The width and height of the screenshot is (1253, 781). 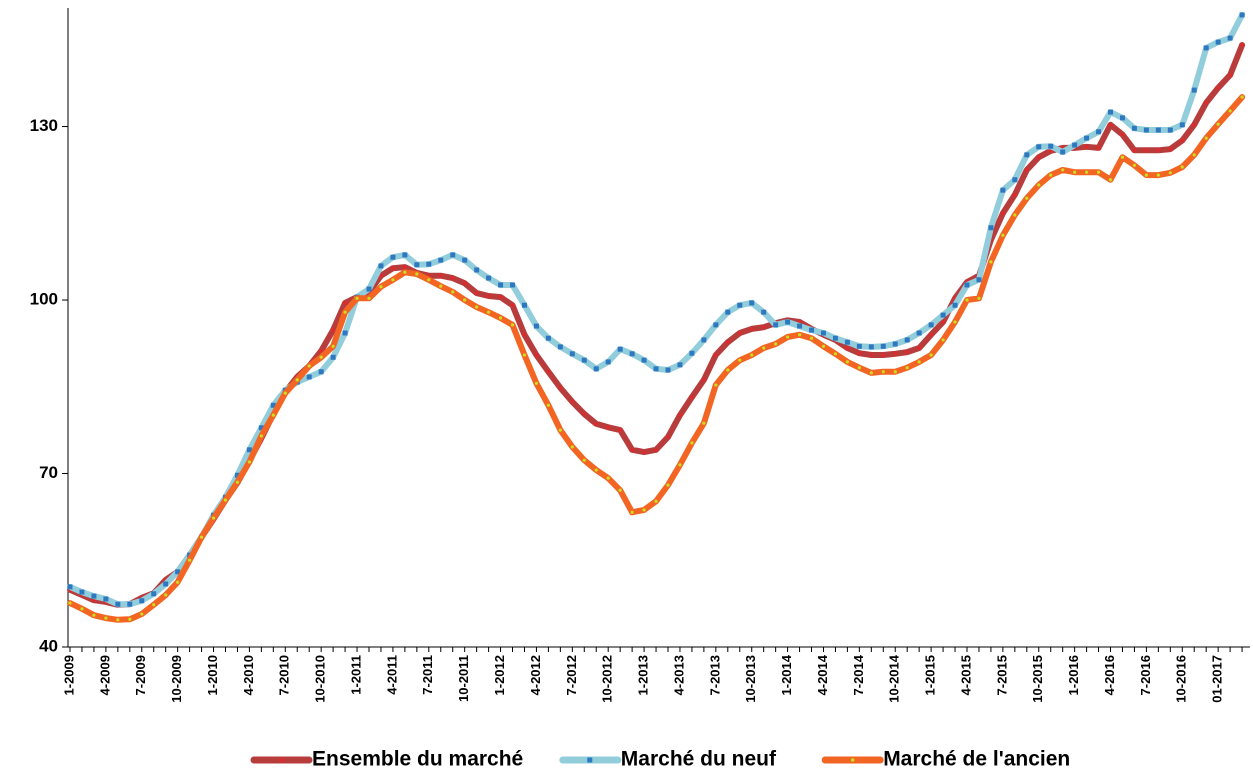 What do you see at coordinates (822, 674) in the screenshot?
I see `x-tick-label: 4-2014` at bounding box center [822, 674].